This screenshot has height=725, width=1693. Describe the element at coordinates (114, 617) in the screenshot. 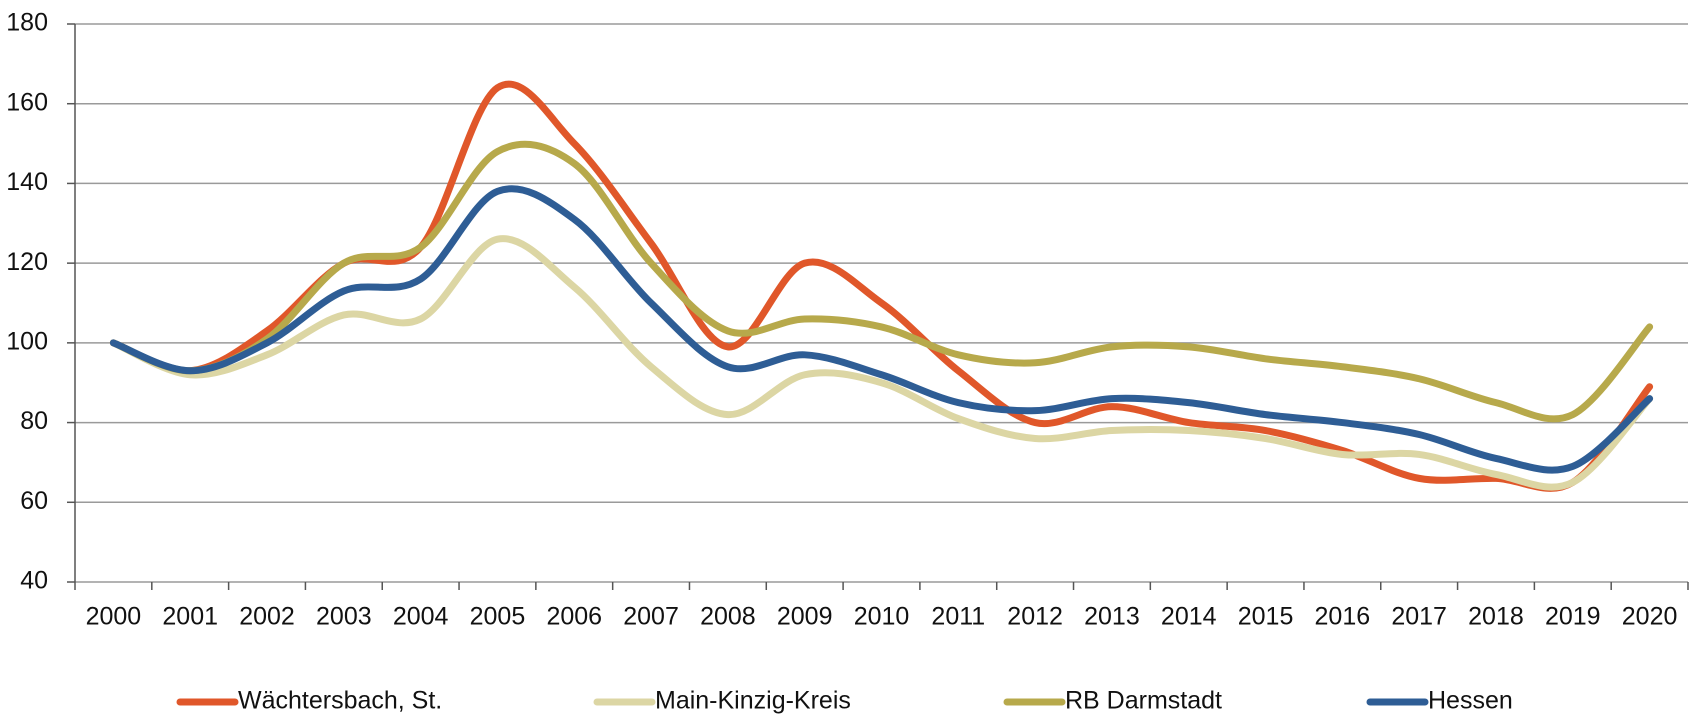

I see `x-tick-label: 2000` at that location.